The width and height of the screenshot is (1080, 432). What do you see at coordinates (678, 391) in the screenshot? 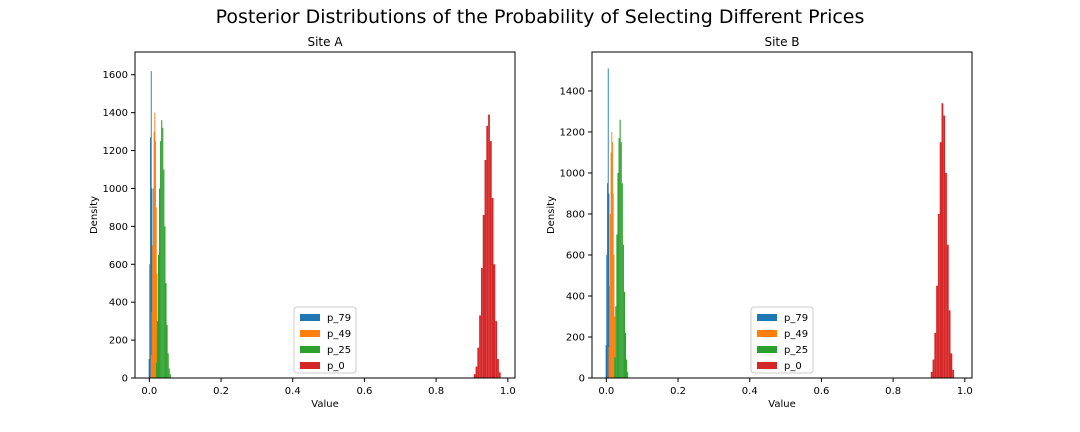
I see `x-tick-label: 0.2` at bounding box center [678, 391].